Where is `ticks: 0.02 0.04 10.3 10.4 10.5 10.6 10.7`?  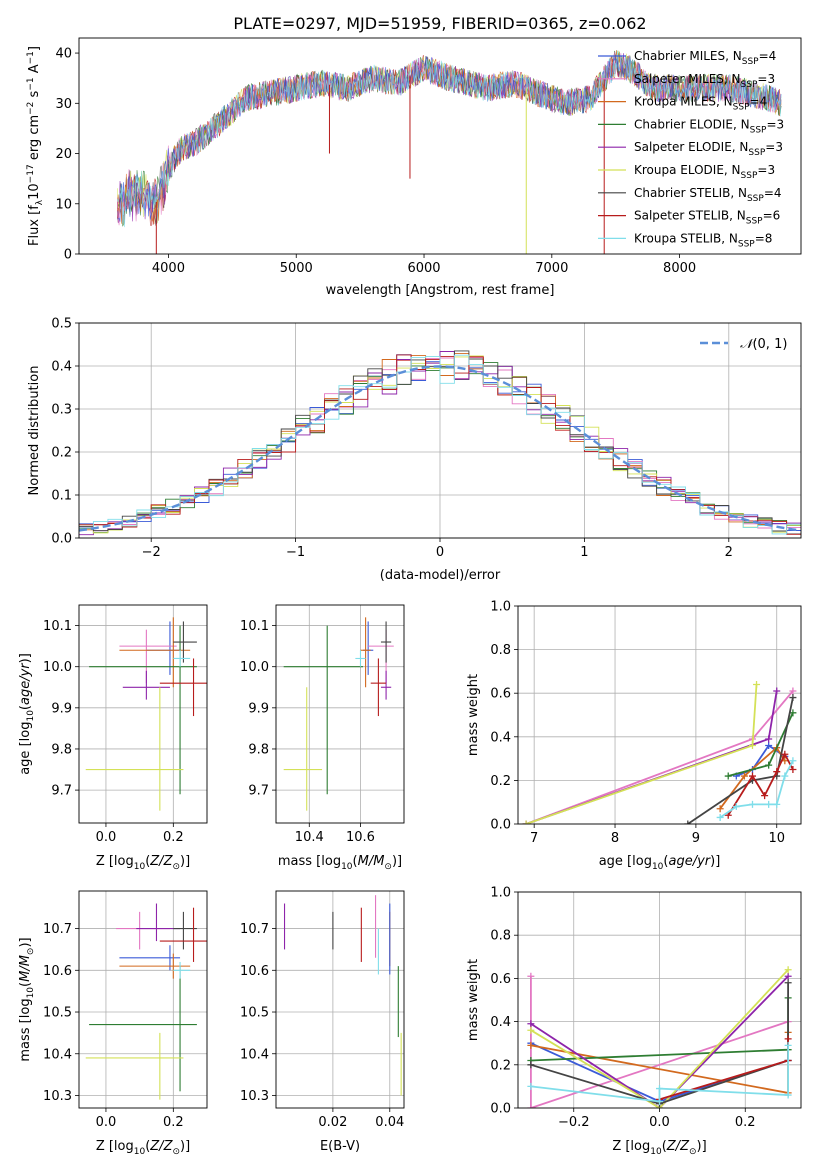 ticks: 0.02 0.04 10.3 10.4 10.5 10.6 10.7 is located at coordinates (322, 1010).